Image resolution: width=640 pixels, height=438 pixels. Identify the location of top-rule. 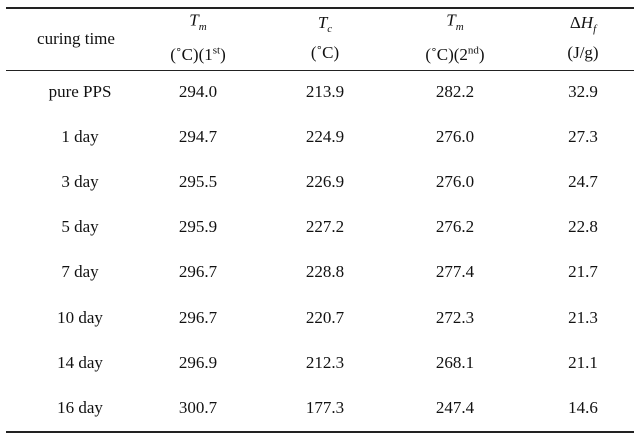
(320, 8).